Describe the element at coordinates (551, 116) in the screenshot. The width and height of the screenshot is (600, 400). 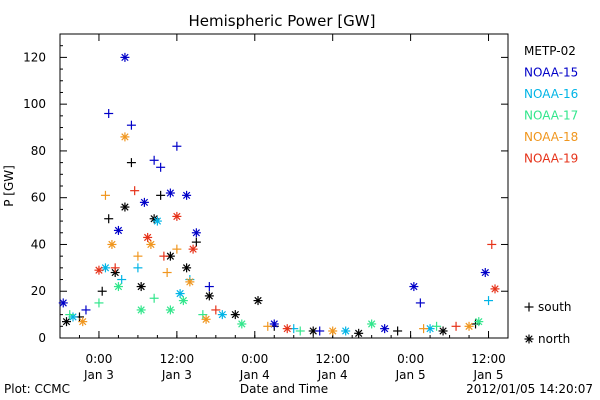
I see `legend-entry-noaa-17: NOAA-17` at that location.